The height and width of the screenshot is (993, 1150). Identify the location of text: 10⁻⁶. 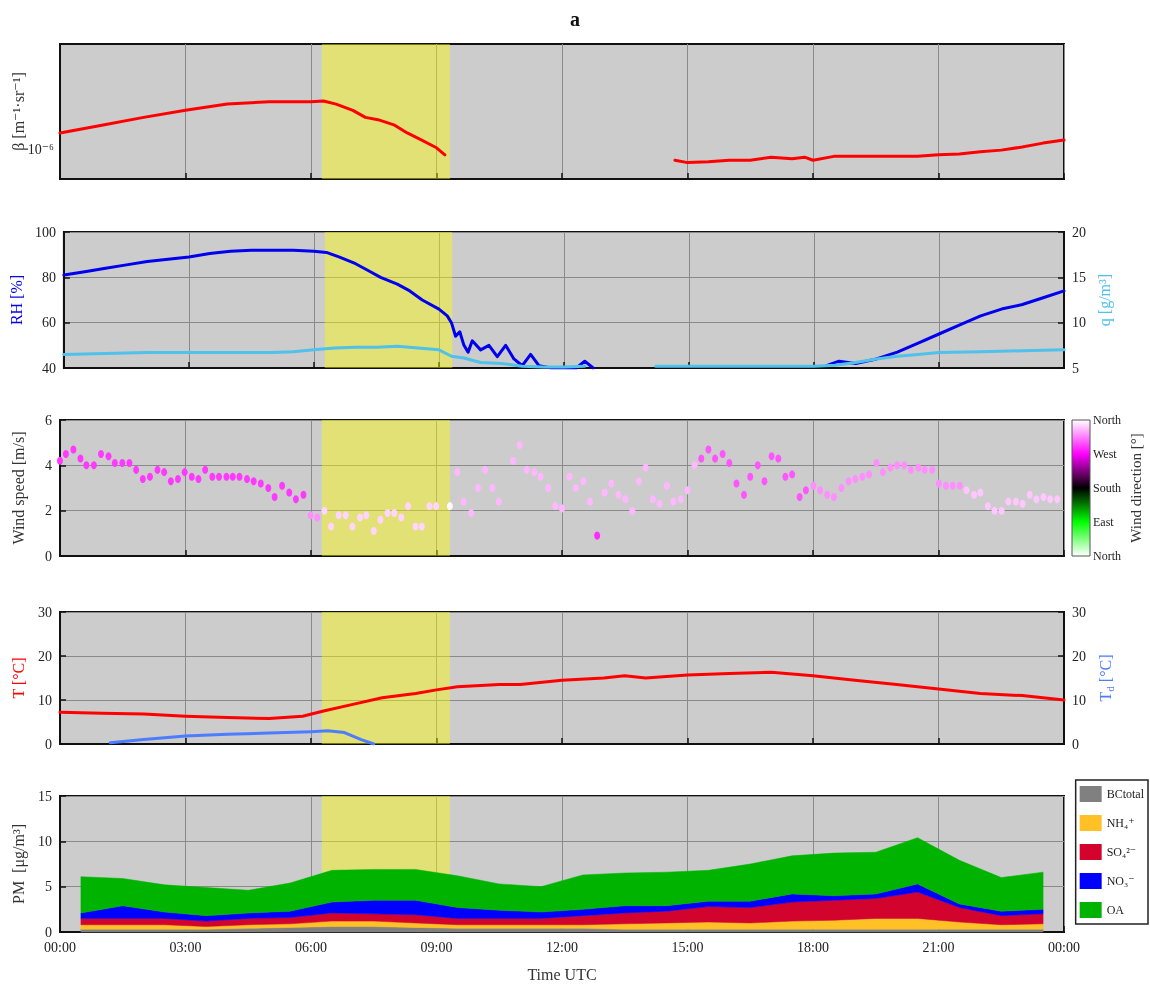
(41, 149).